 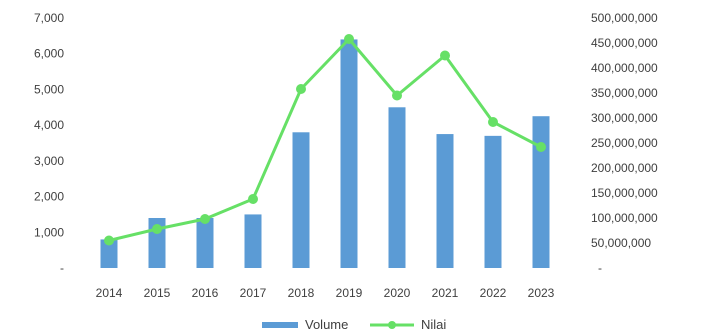 I want to click on right-tick-label: 250,000,000, so click(x=624, y=143).